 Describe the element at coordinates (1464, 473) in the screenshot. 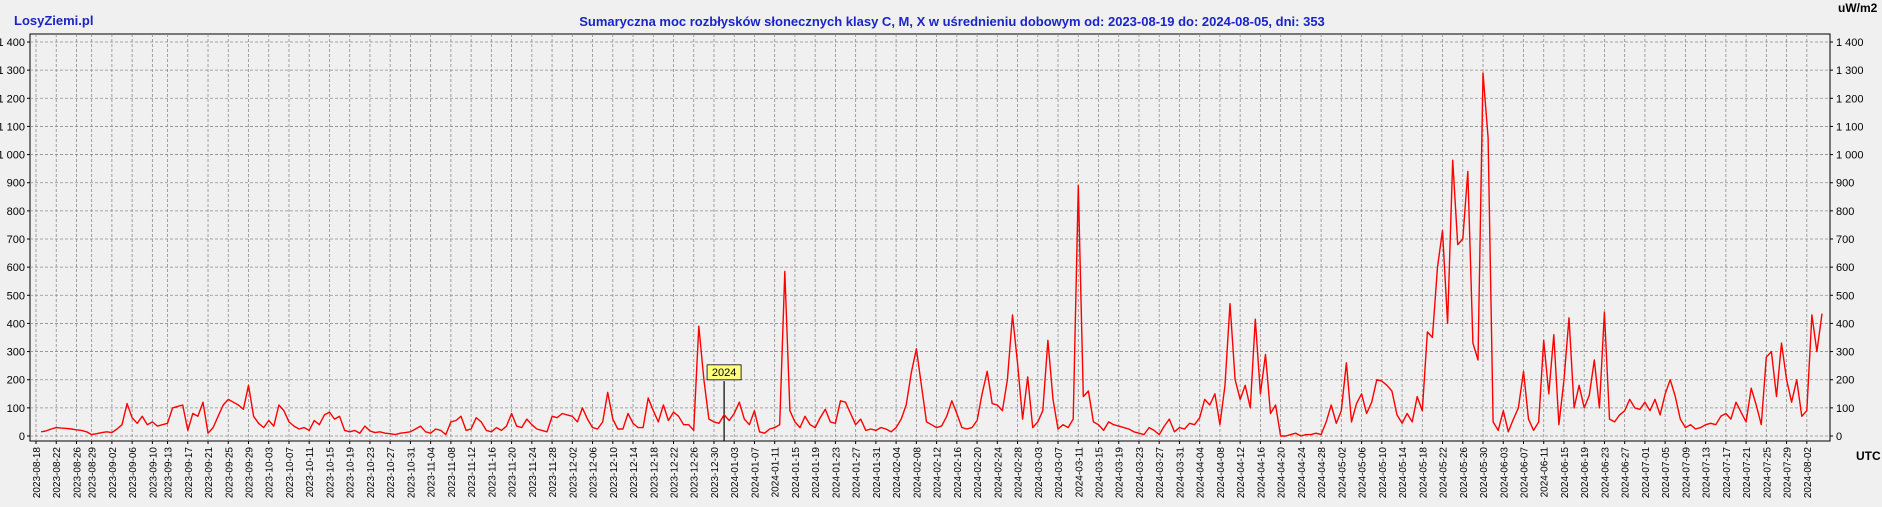

I see `x-tick-label: 2024-05-26` at that location.